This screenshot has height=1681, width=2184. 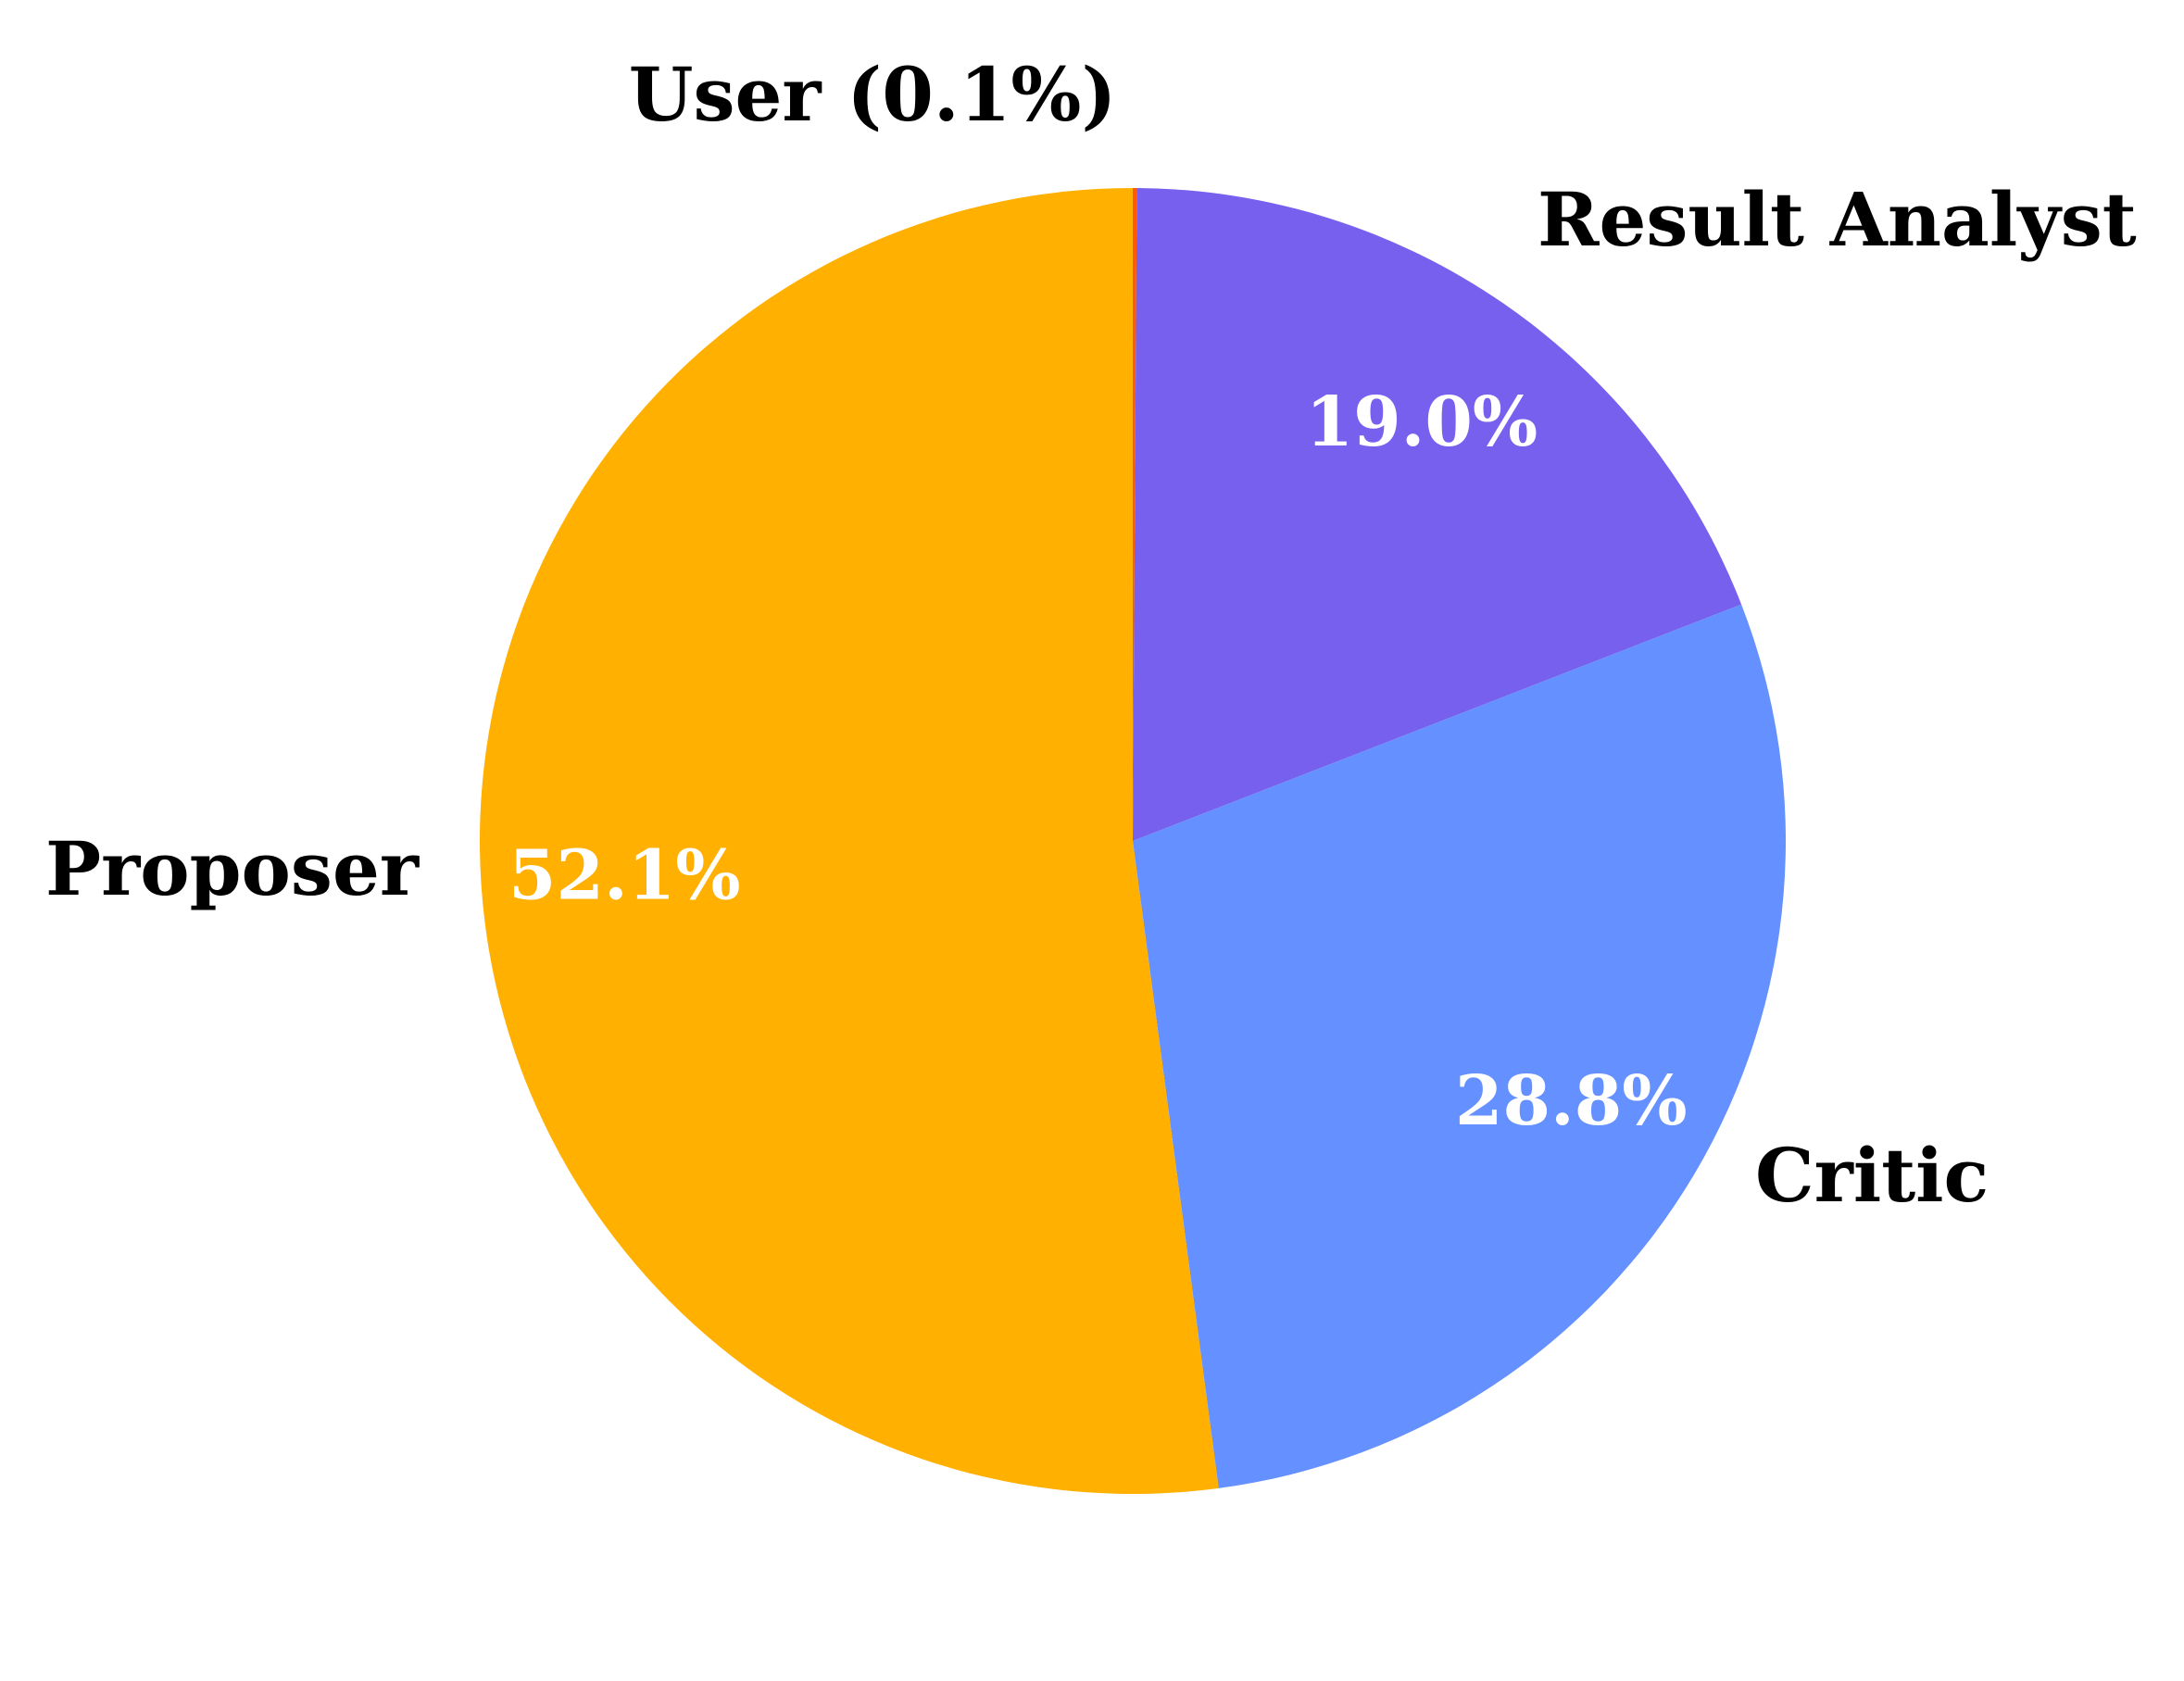 I want to click on pct-label-critic: 28.8%, so click(x=1571, y=1101).